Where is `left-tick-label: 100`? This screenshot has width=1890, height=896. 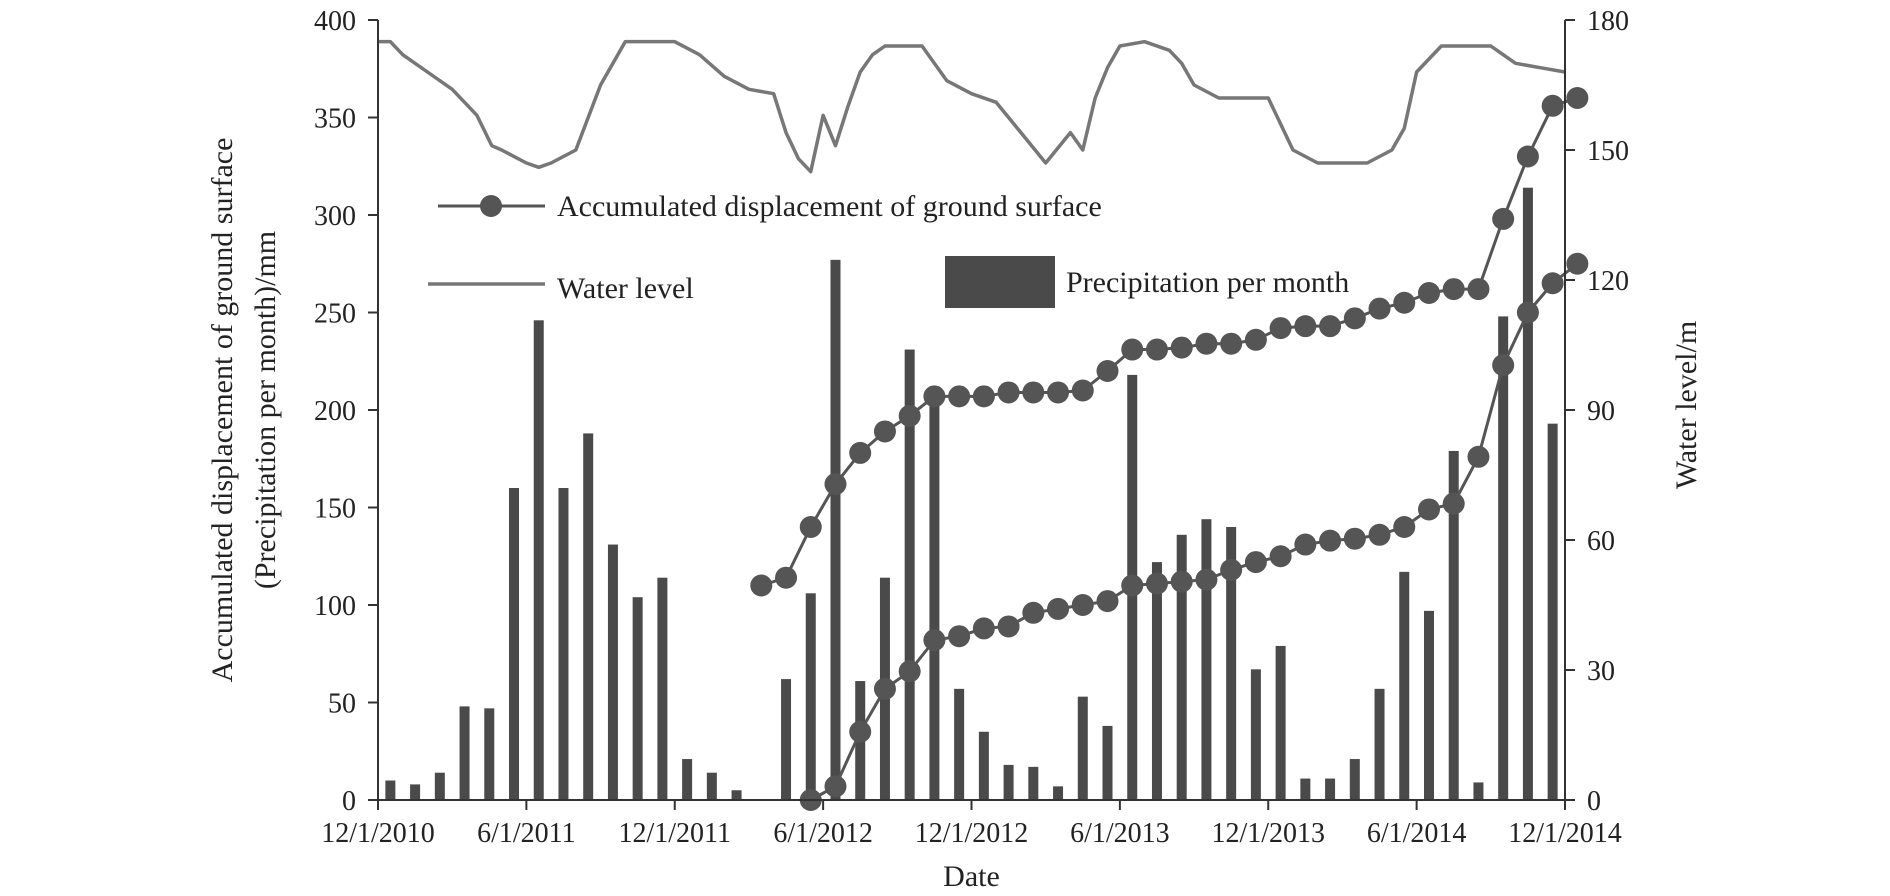
left-tick-label: 100 is located at coordinates (335, 606).